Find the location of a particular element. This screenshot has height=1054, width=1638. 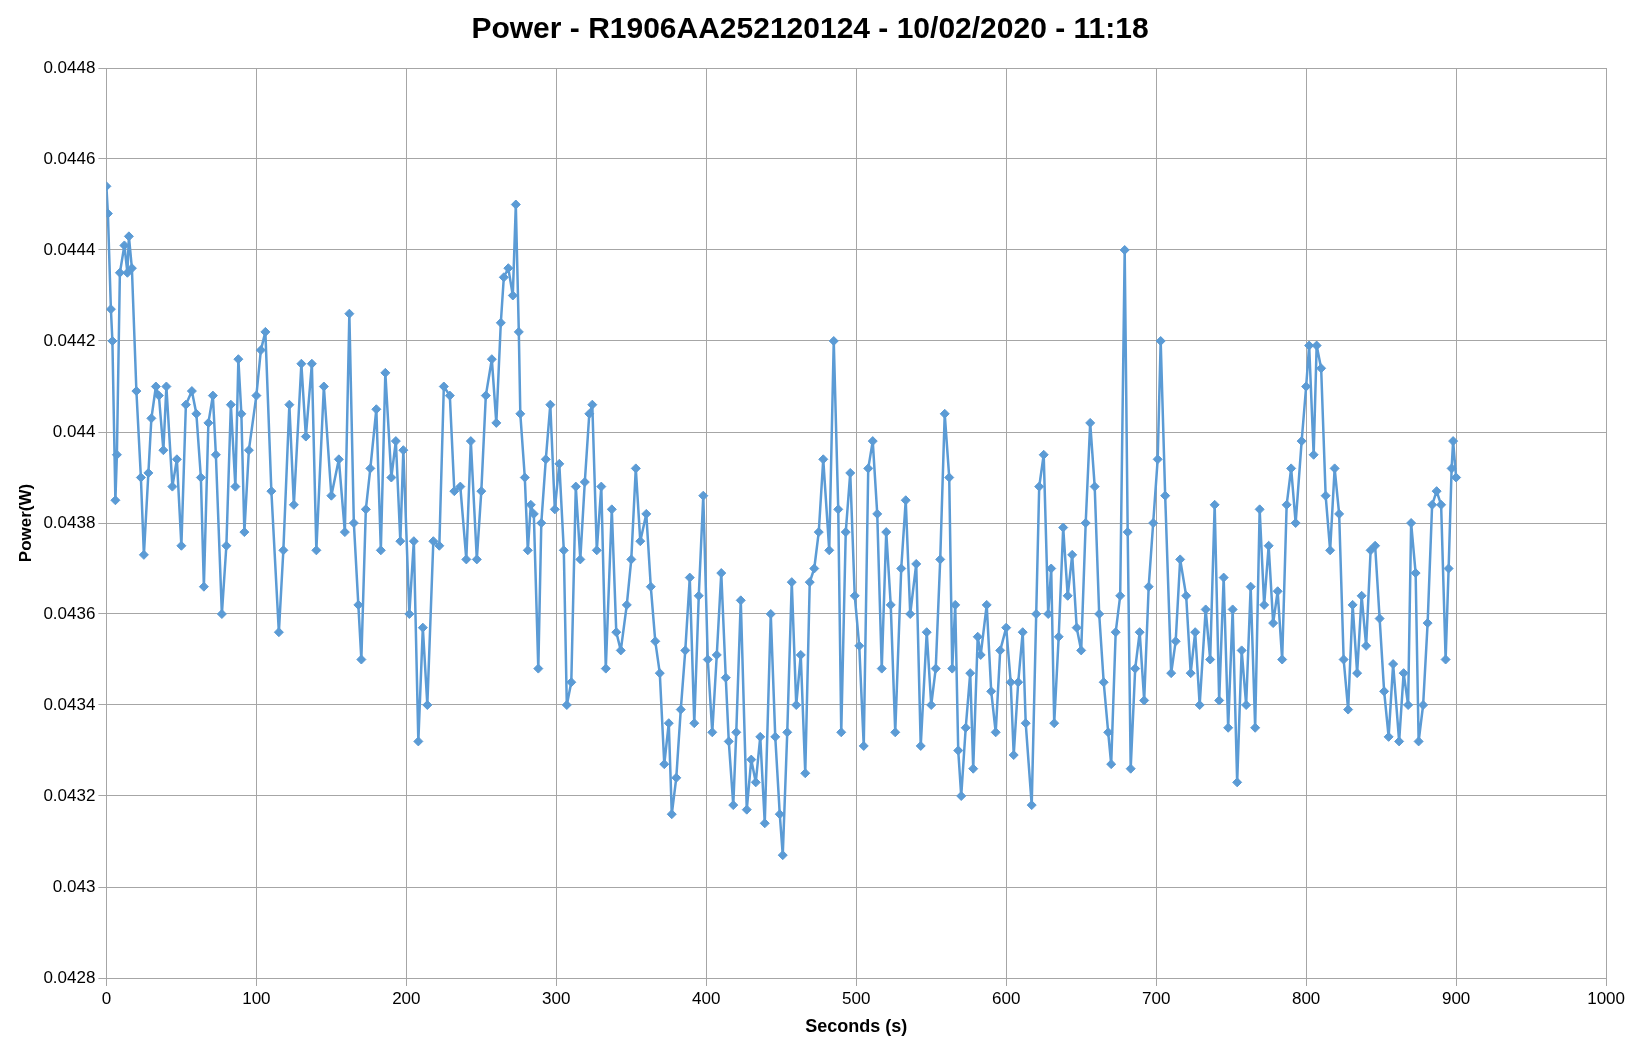

x-axis-title: Seconds (s) is located at coordinates (856, 1026).